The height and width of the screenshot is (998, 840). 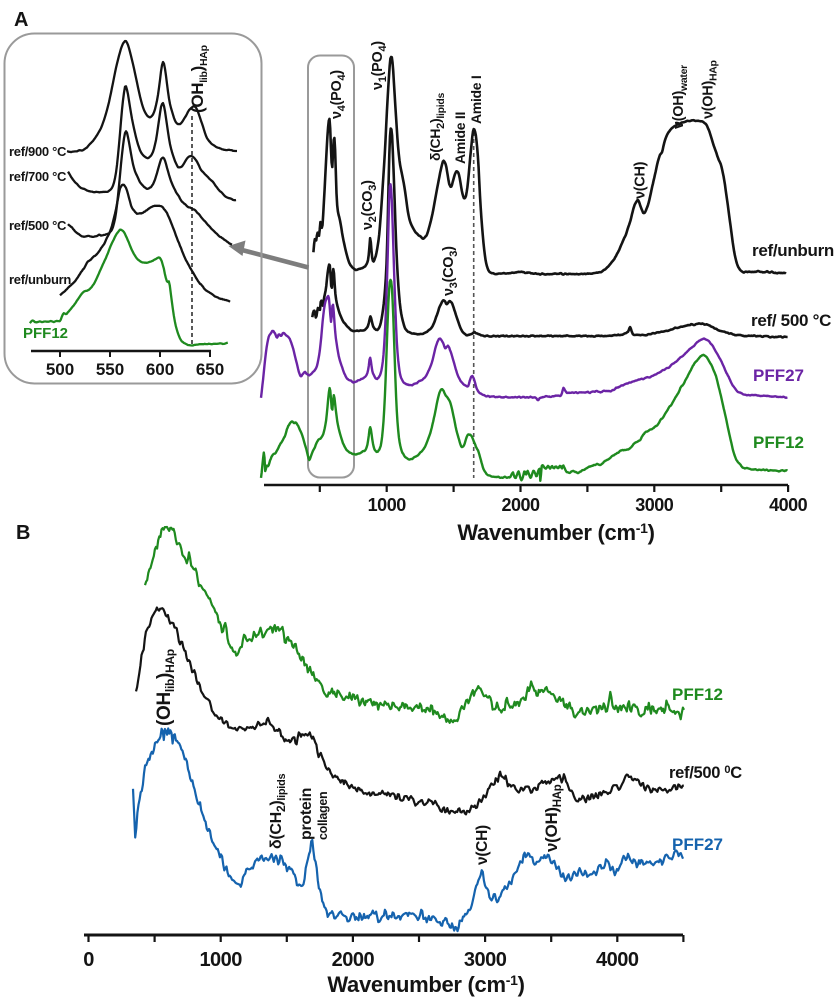 I want to click on svg-text: ref/900 °C, so click(x=38, y=151).